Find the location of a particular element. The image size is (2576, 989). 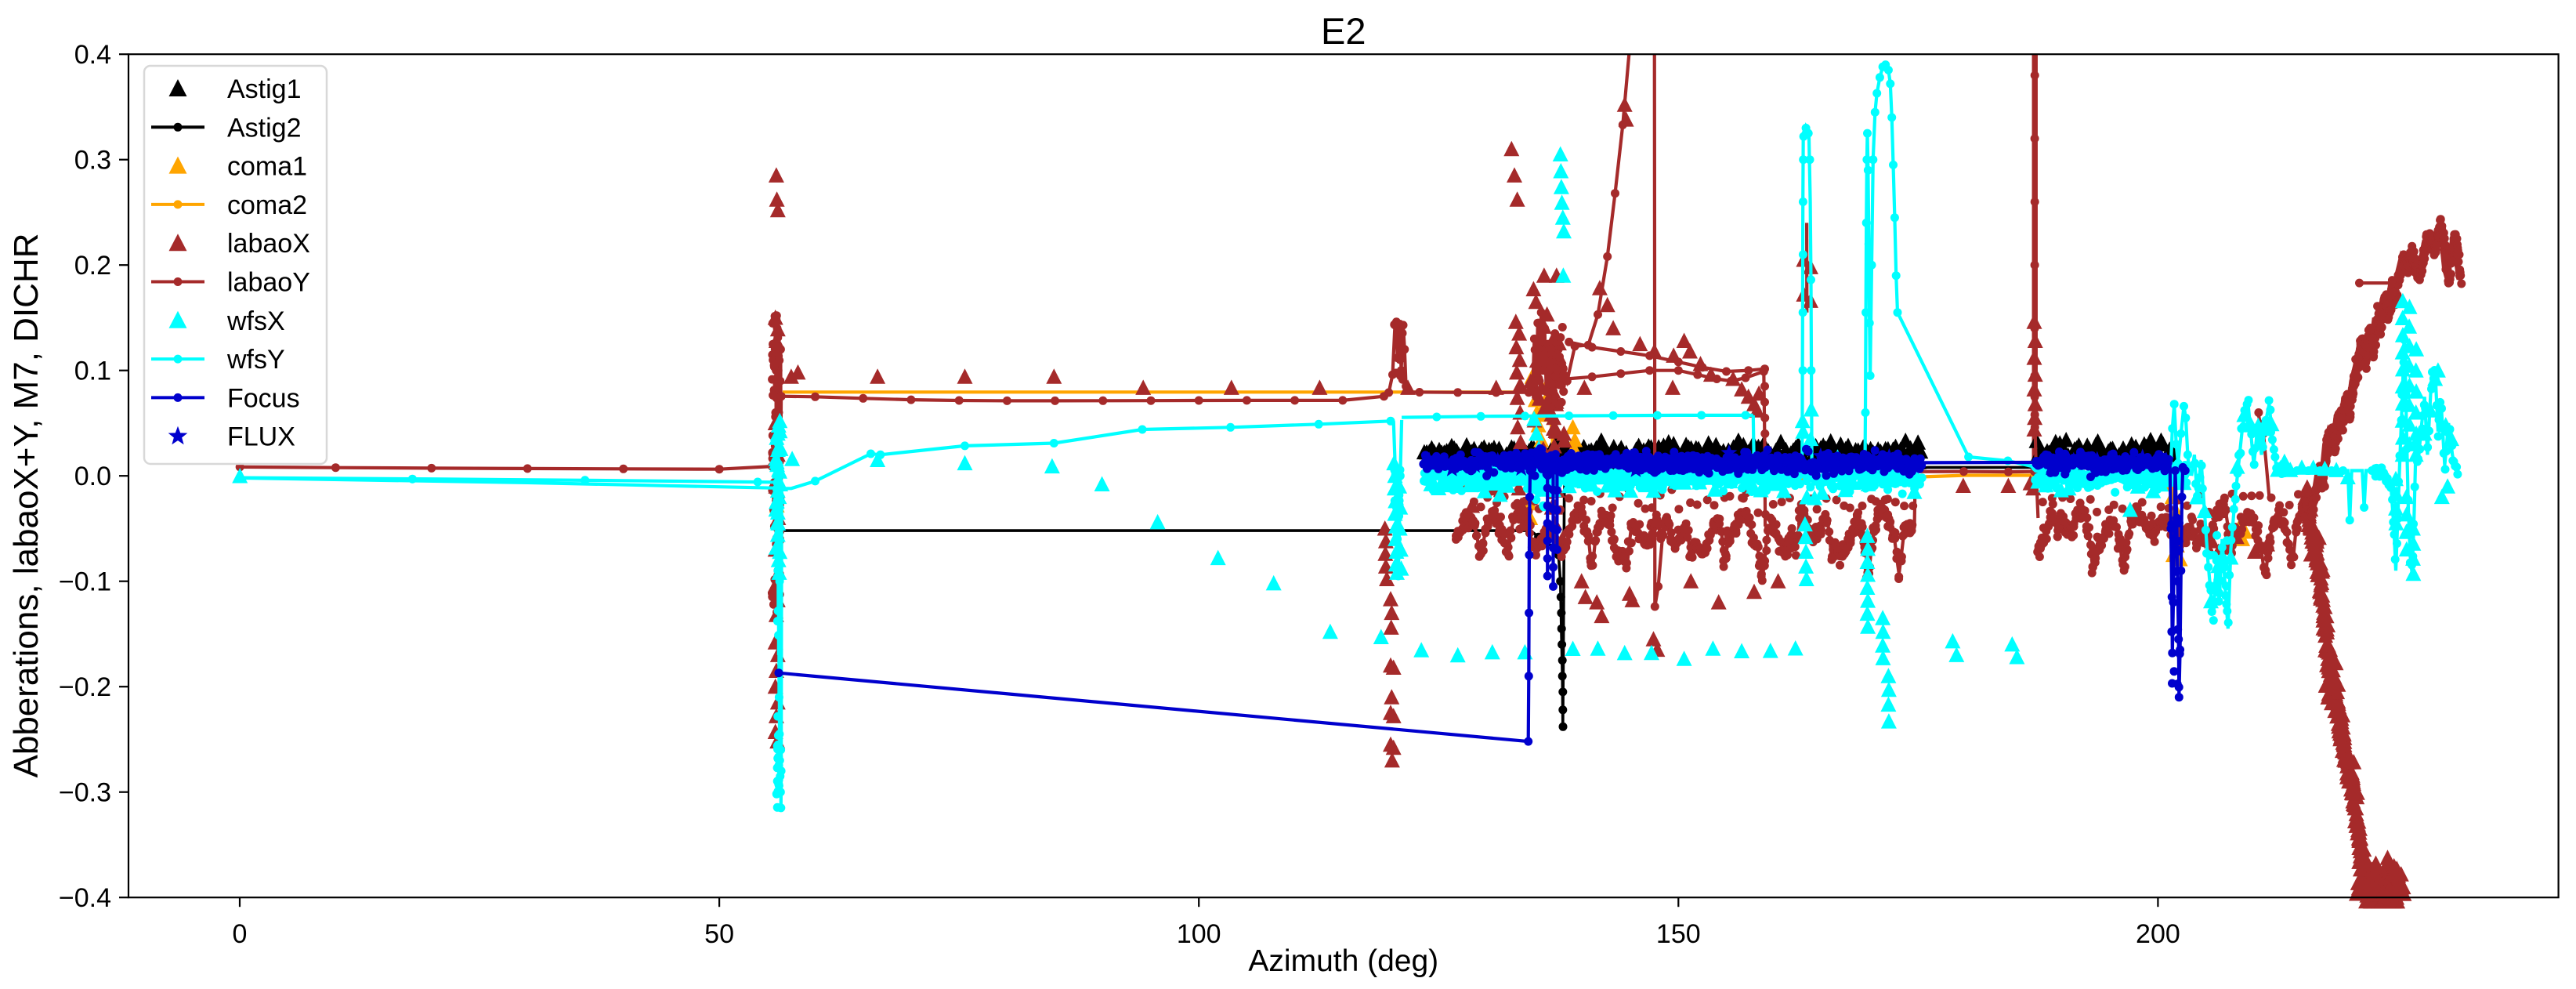

svg-text: Focus is located at coordinates (263, 398).